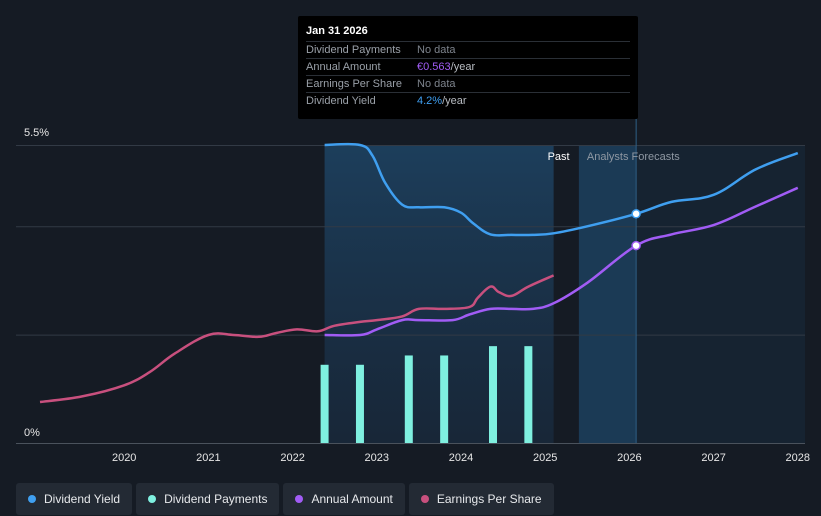 The image size is (821, 516). Describe the element at coordinates (341, 101) in the screenshot. I see `tooltip-label: Dividend Yield` at that location.